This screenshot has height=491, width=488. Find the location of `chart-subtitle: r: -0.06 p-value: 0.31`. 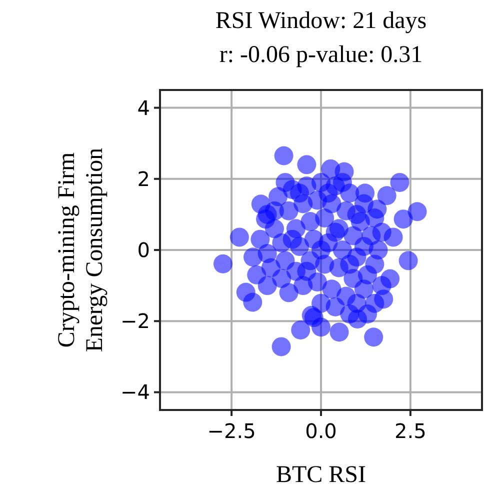

chart-subtitle: r: -0.06 p-value: 0.31 is located at coordinates (321, 55).